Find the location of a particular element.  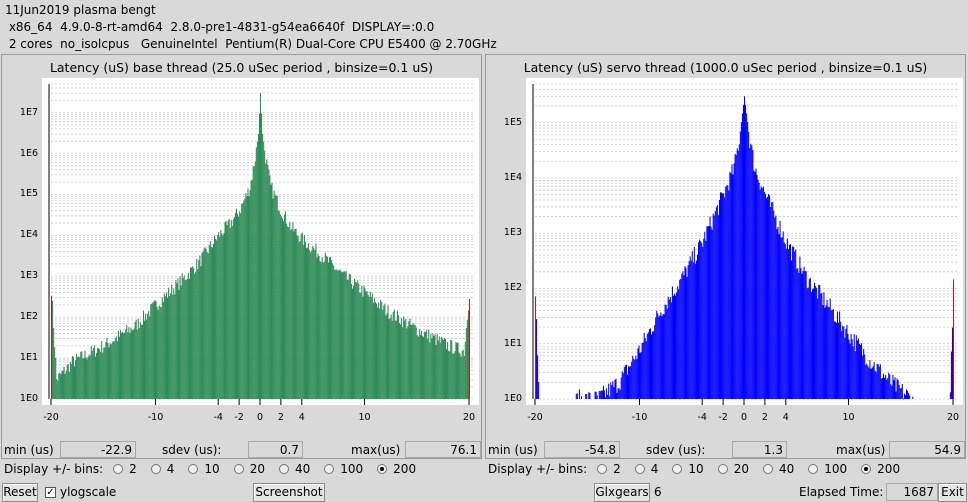

exit-button: Exit is located at coordinates (952, 492).